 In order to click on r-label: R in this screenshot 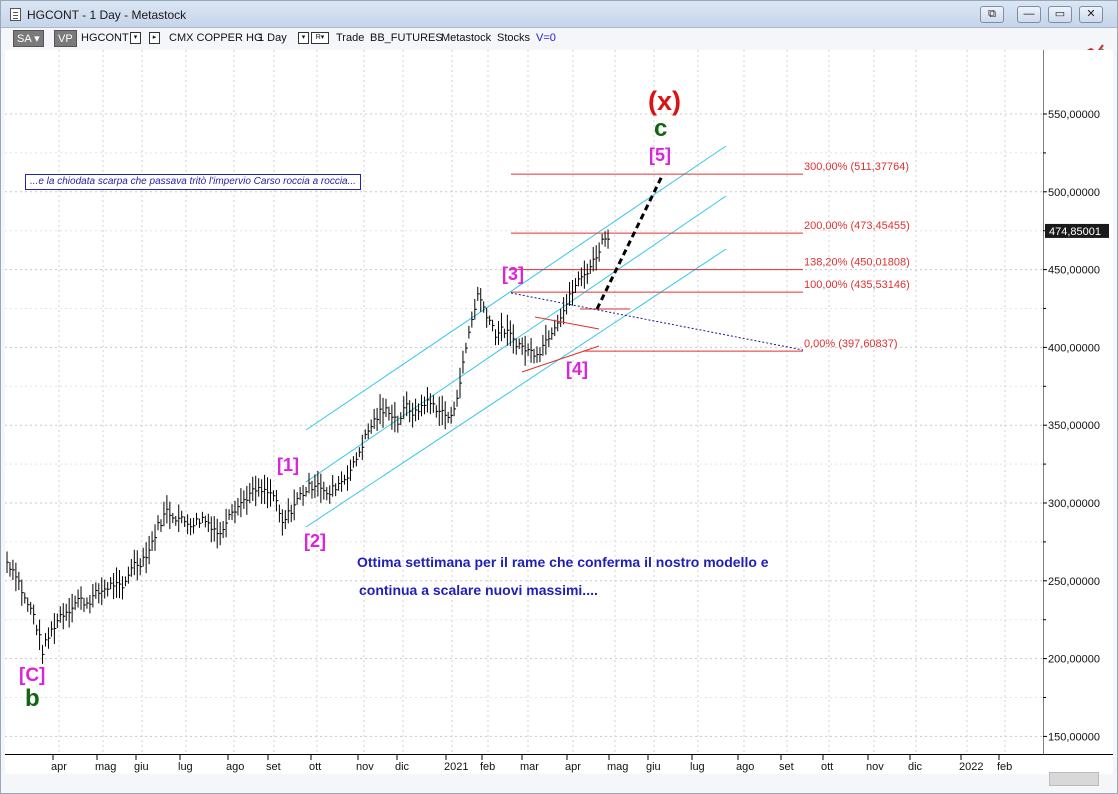, I will do `click(318, 38)`.